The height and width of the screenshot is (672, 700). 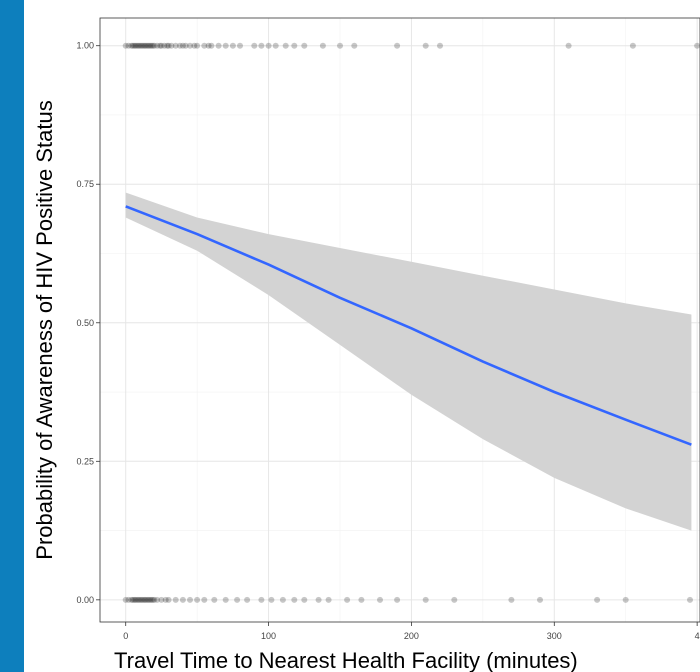 I want to click on x-tick-label: 0, so click(x=125, y=636).